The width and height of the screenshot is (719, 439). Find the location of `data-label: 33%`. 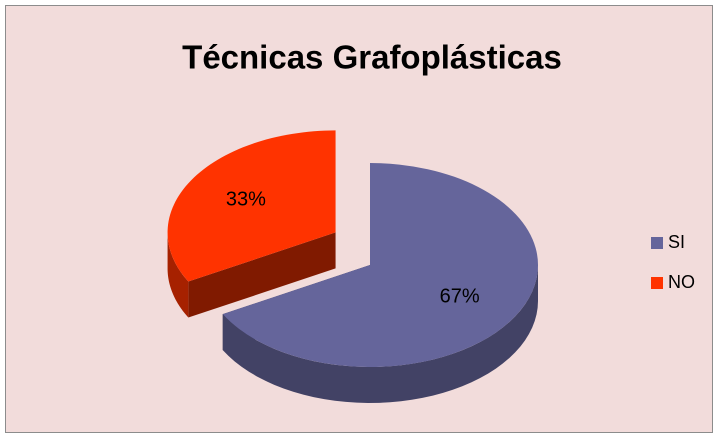

data-label: 33% is located at coordinates (246, 200).